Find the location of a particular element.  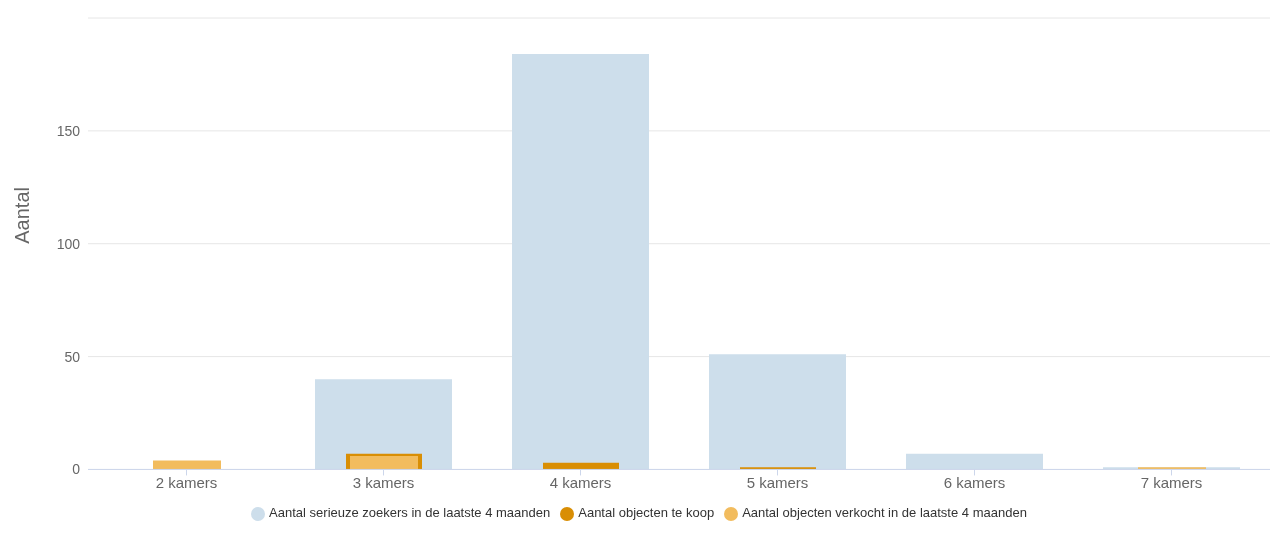

legend-label: Aantal objecten verkocht in de laatste 4 maanden is located at coordinates (884, 513).